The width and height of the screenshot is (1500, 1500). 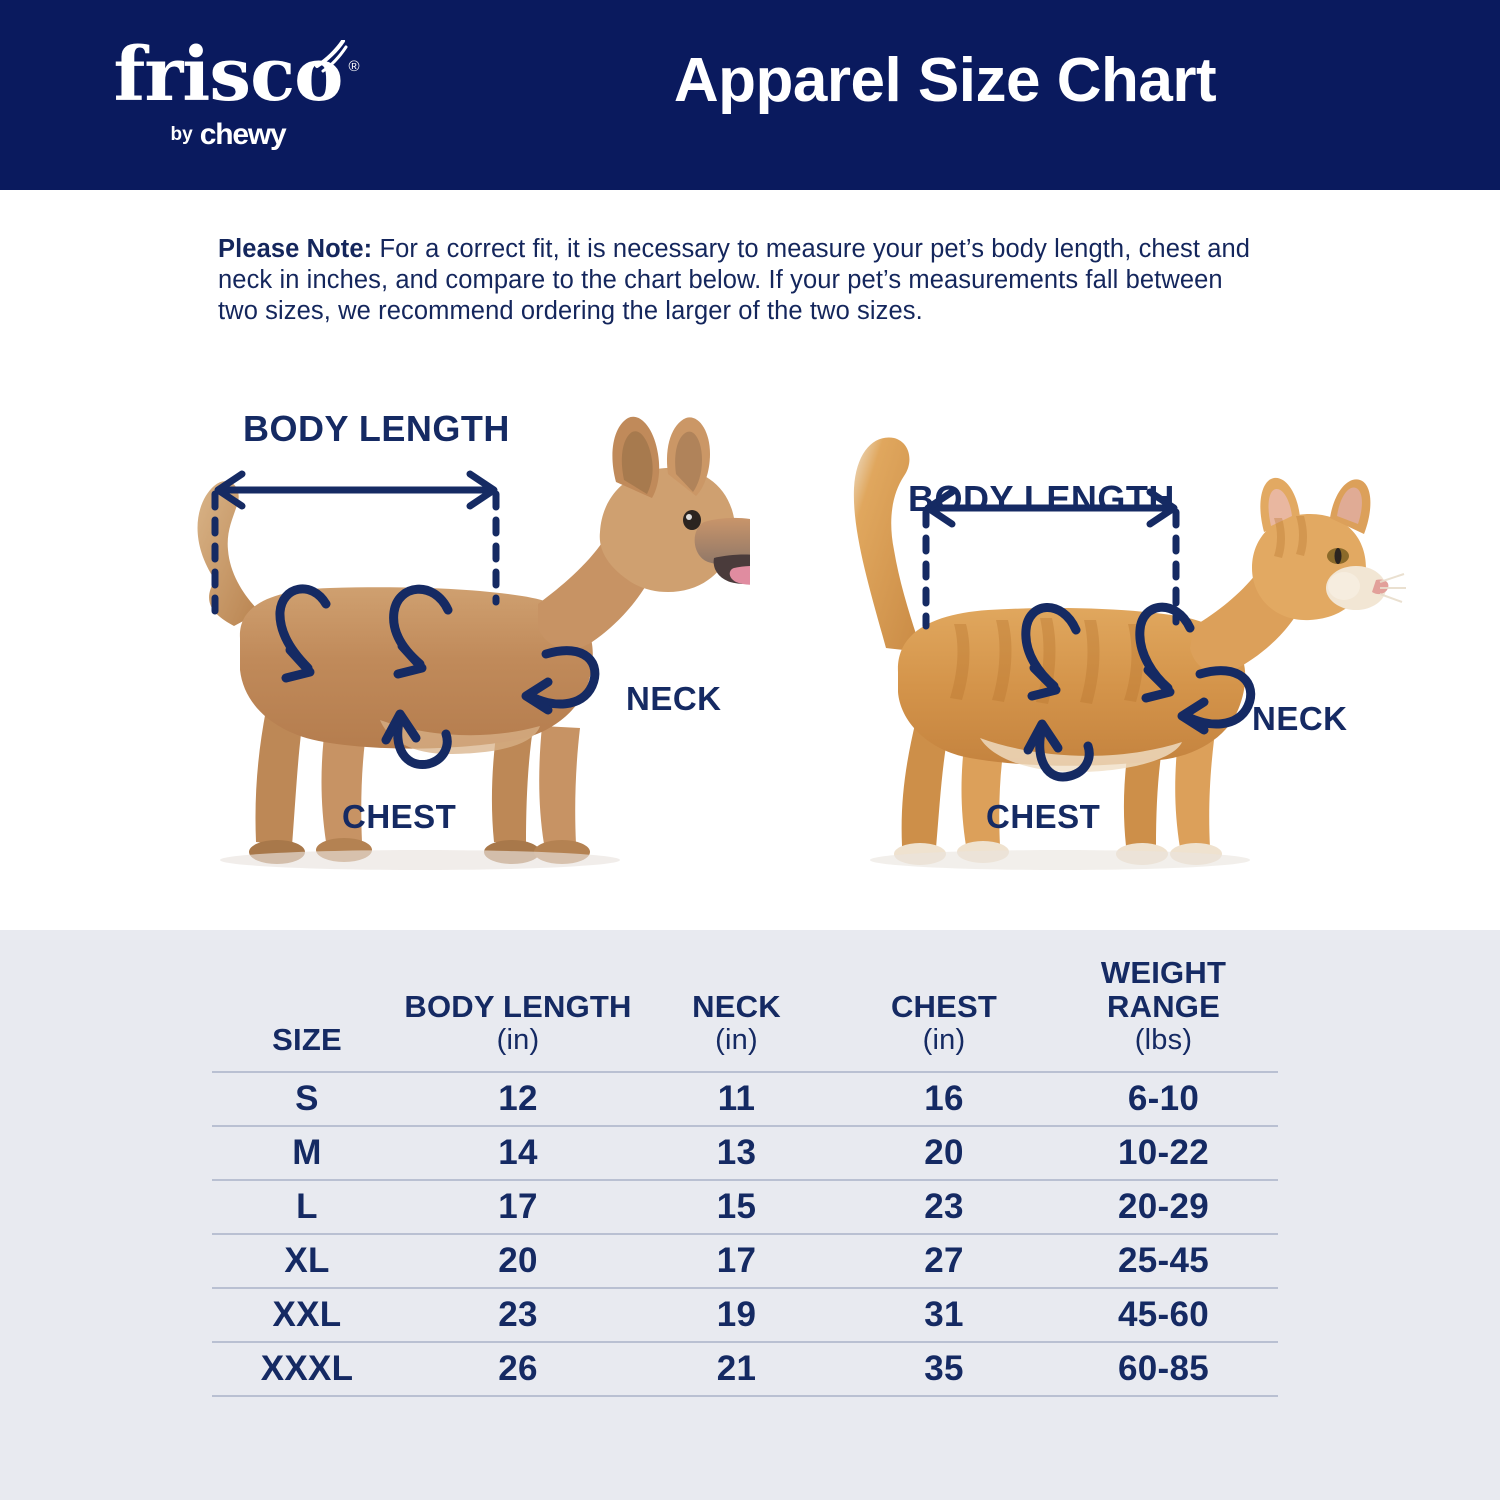 I want to click on column-header-body-length-unit: (in), so click(x=518, y=1040).